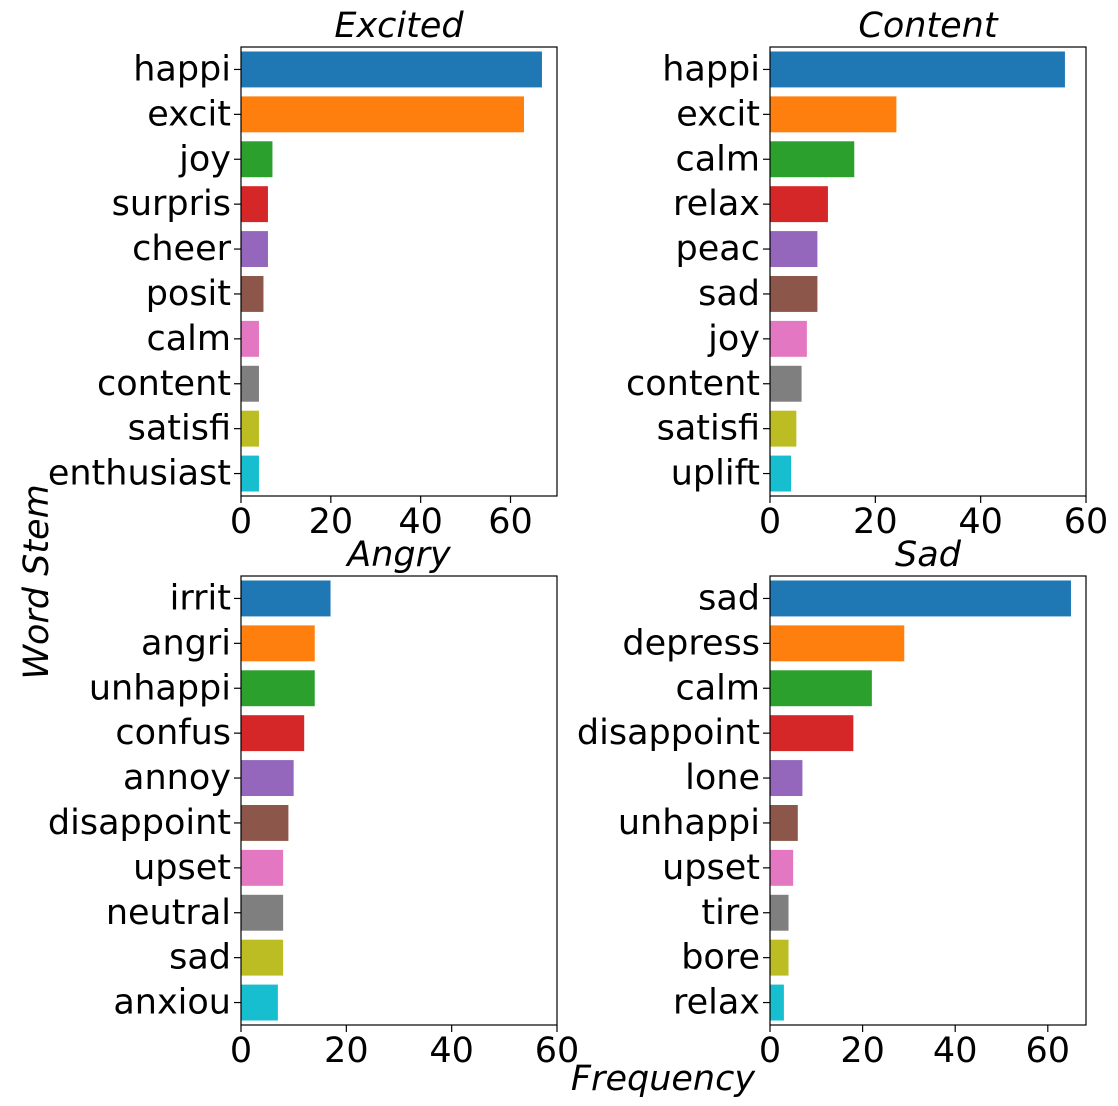 This screenshot has width=1118, height=1106. What do you see at coordinates (837, 643) in the screenshot?
I see `bar-depress` at bounding box center [837, 643].